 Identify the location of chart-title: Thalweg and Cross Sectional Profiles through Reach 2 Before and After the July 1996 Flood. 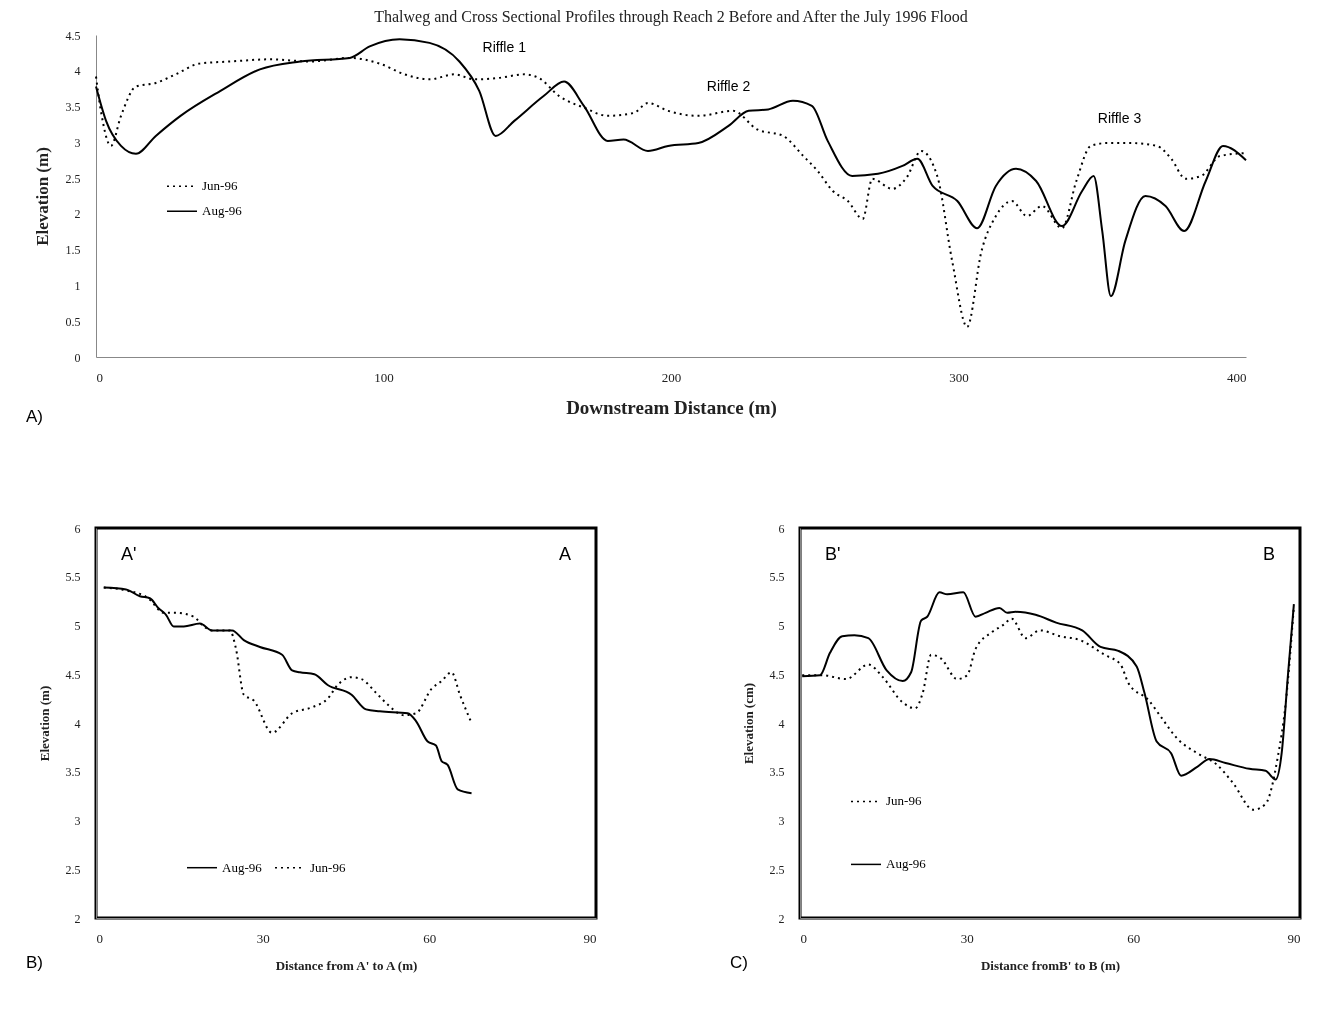
(671, 17).